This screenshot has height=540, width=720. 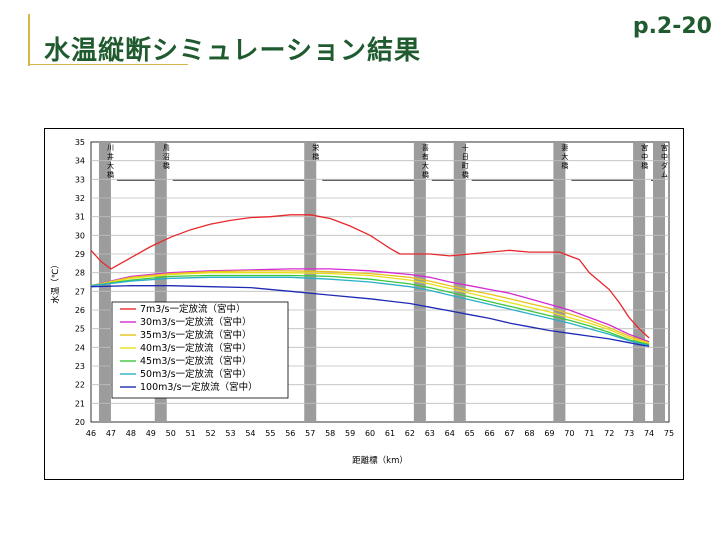 I want to click on x-tick-label-60: 60, so click(x=370, y=433).